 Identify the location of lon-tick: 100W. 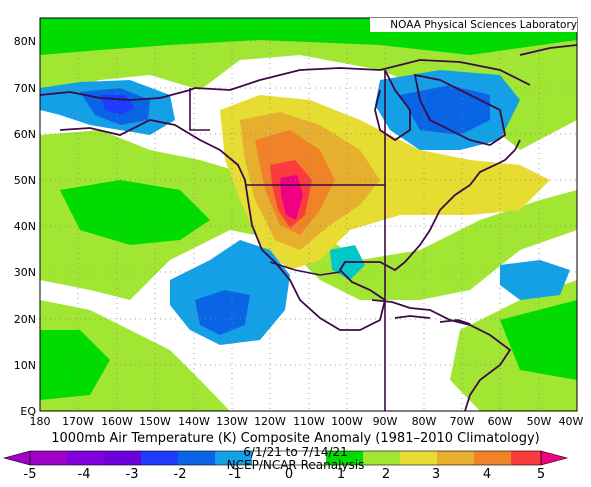
(347, 421).